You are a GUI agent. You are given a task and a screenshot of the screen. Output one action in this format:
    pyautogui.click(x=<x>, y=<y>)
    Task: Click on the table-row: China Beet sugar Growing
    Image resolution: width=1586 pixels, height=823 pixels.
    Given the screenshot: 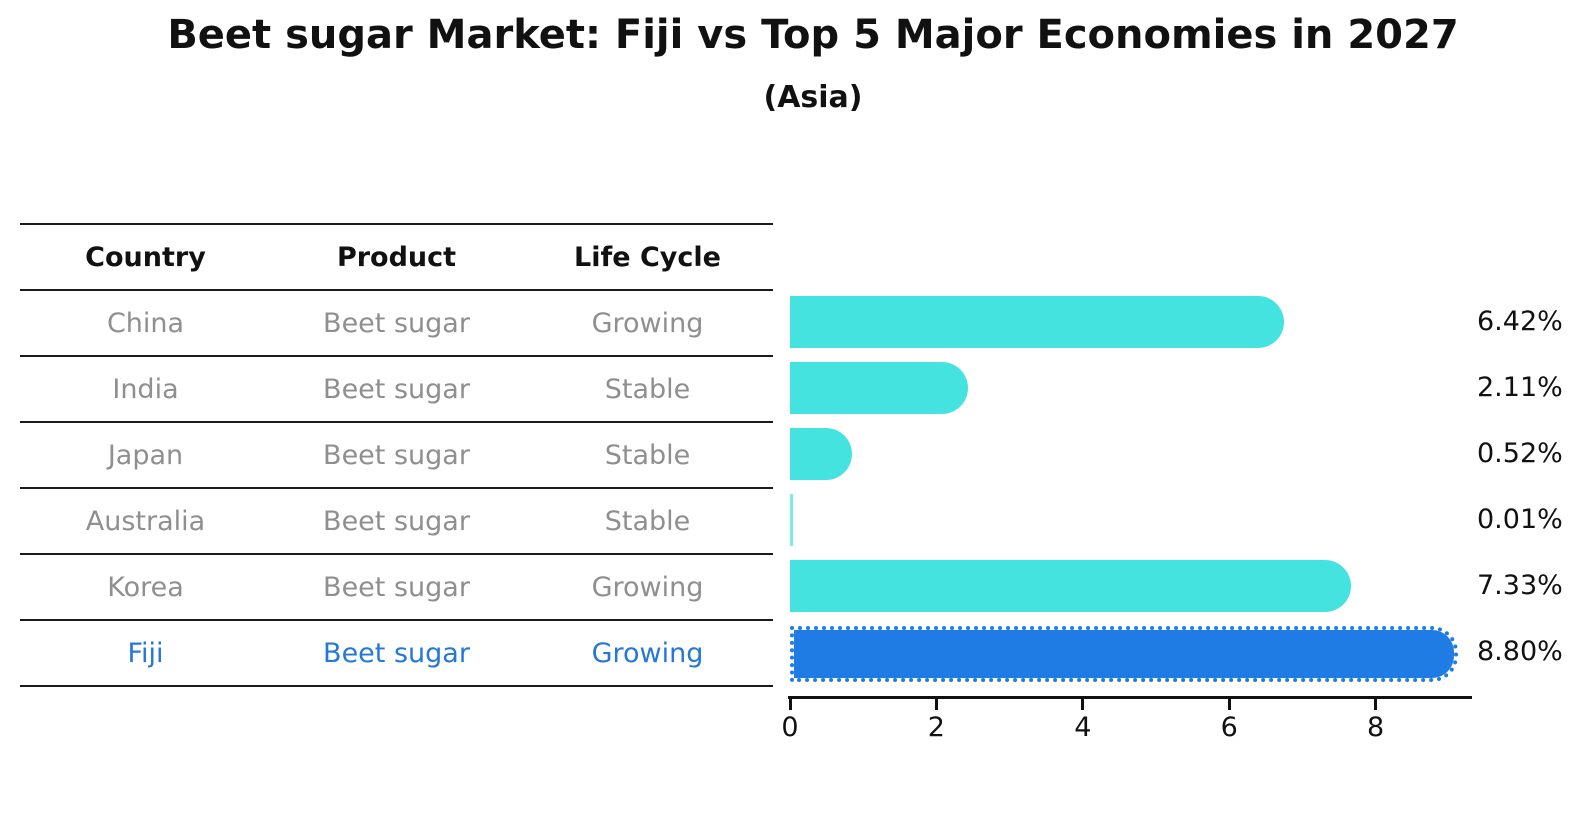 What is the action you would take?
    pyautogui.click(x=396, y=324)
    